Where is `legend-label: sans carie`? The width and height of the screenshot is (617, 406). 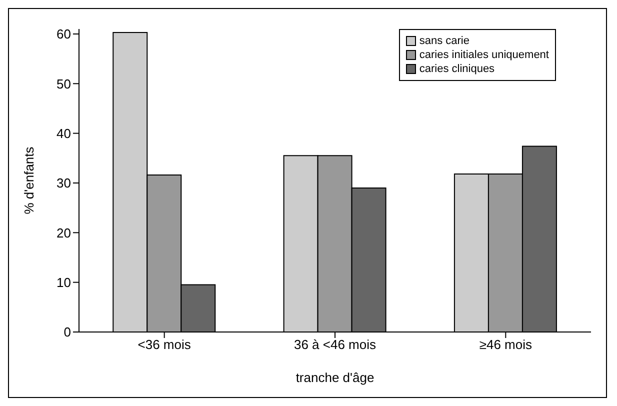
legend-label: sans carie is located at coordinates (444, 41).